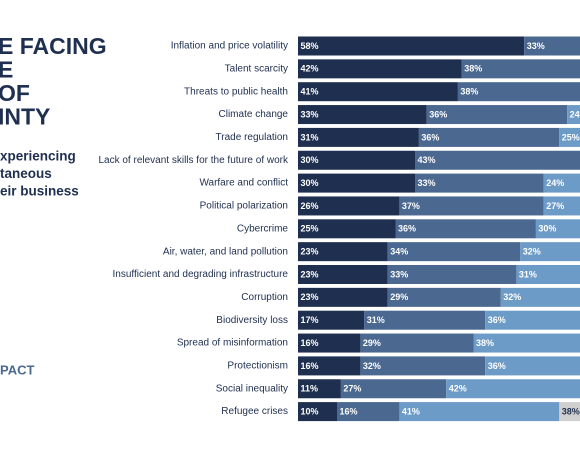 This screenshot has height=460, width=580. What do you see at coordinates (257, 366) in the screenshot?
I see `category-label: Protectionism` at bounding box center [257, 366].